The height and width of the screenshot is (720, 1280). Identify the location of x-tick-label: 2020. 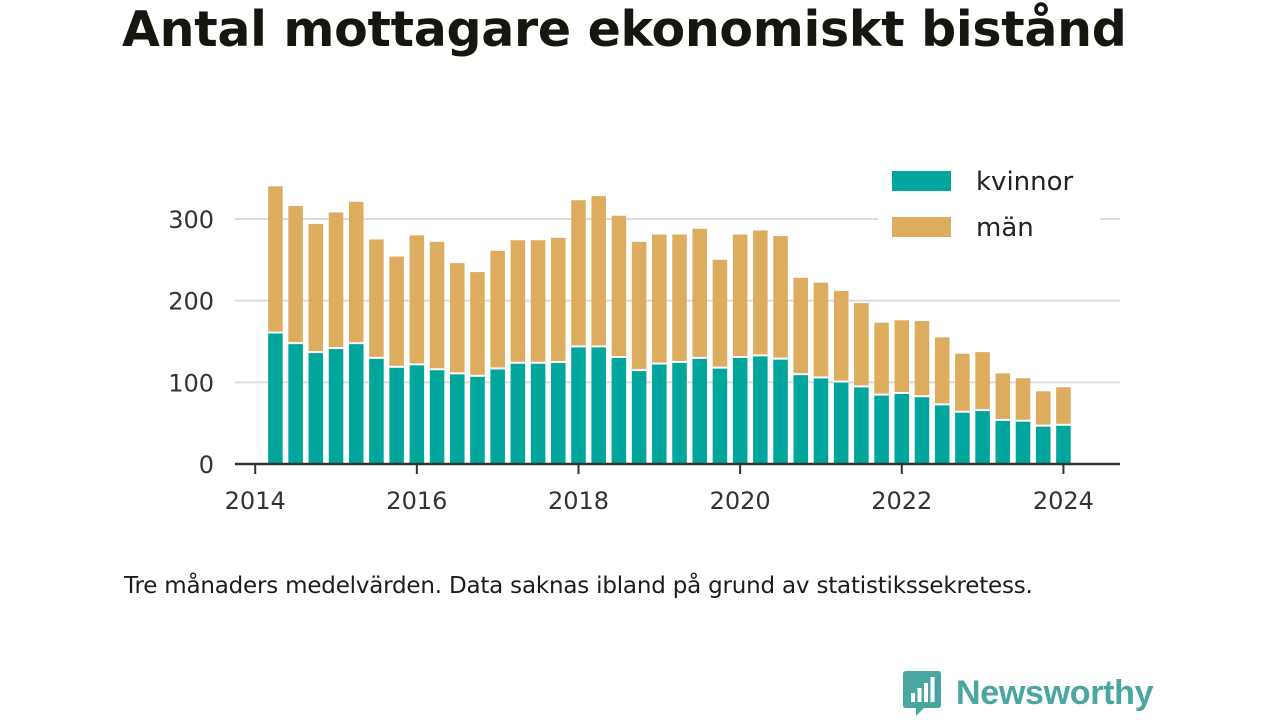
(740, 501).